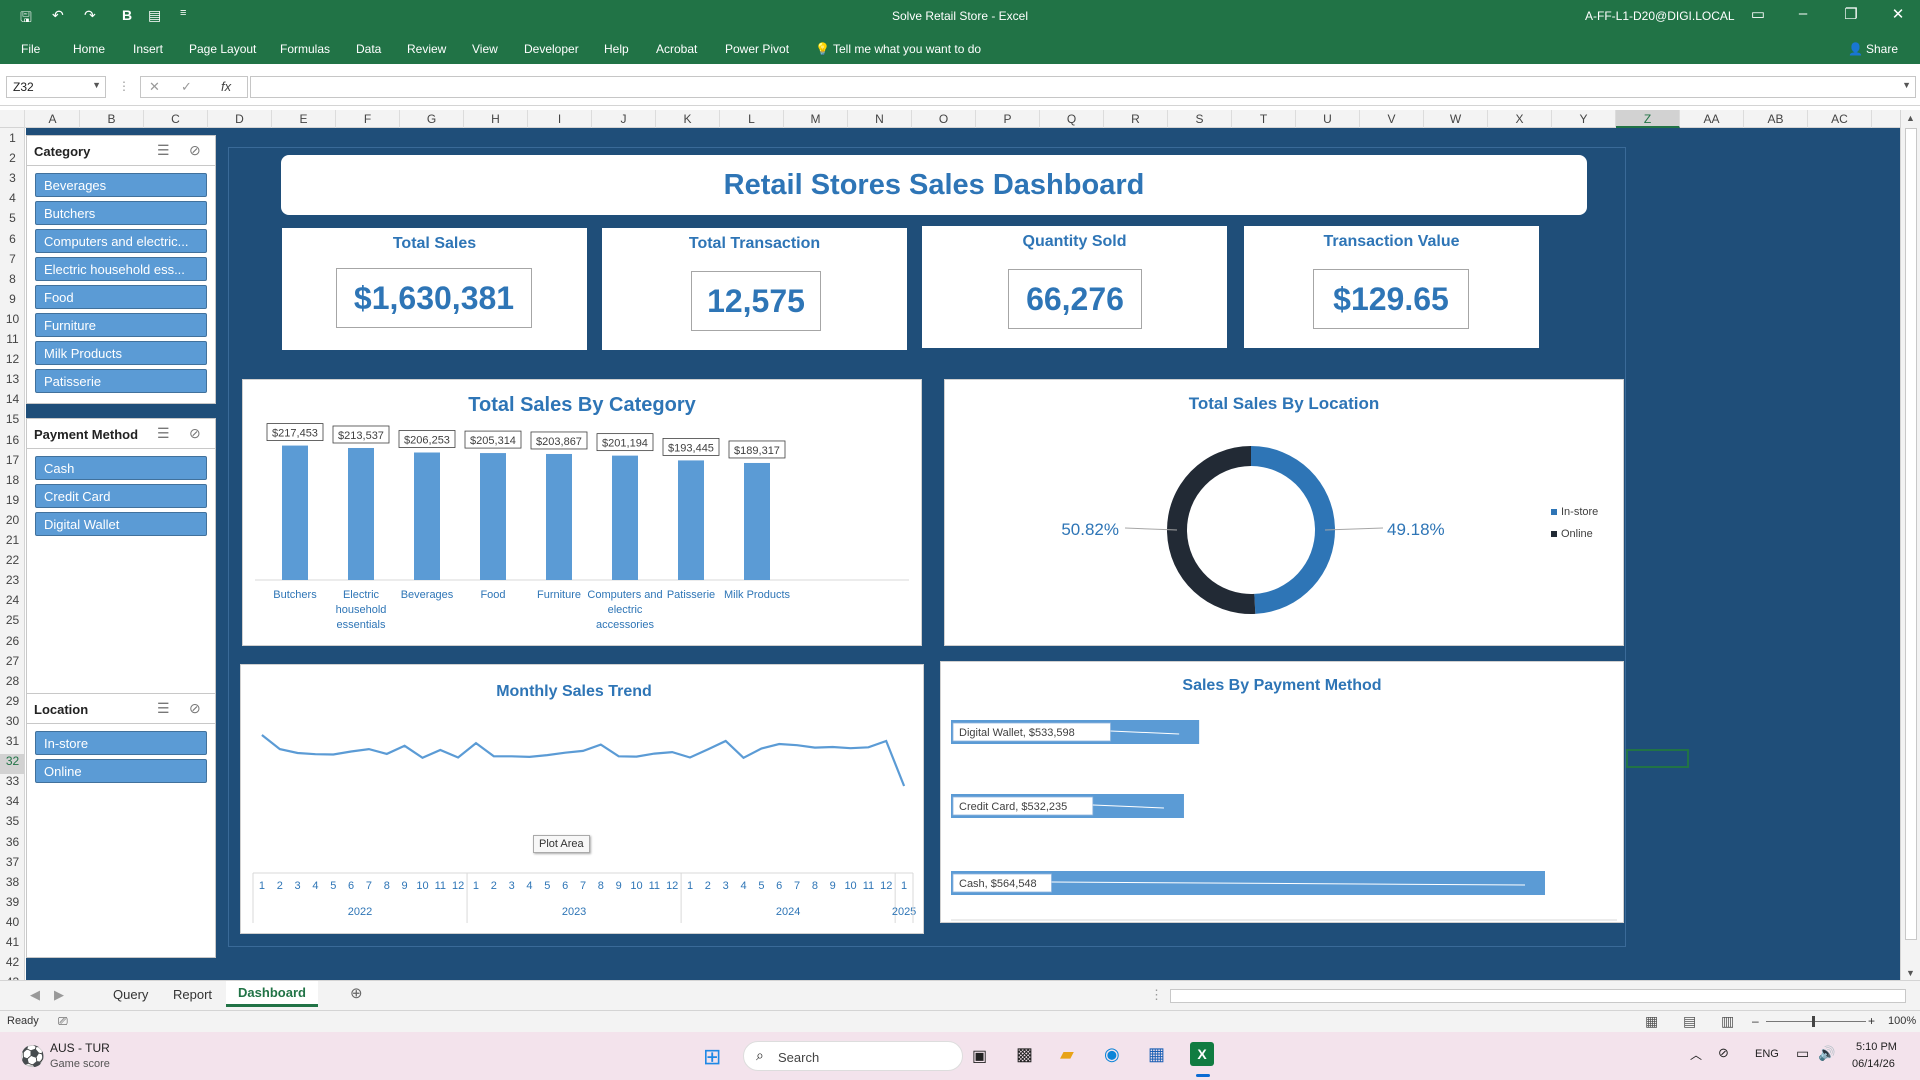 The height and width of the screenshot is (1080, 1920). I want to click on column-header: P, so click(1008, 119).